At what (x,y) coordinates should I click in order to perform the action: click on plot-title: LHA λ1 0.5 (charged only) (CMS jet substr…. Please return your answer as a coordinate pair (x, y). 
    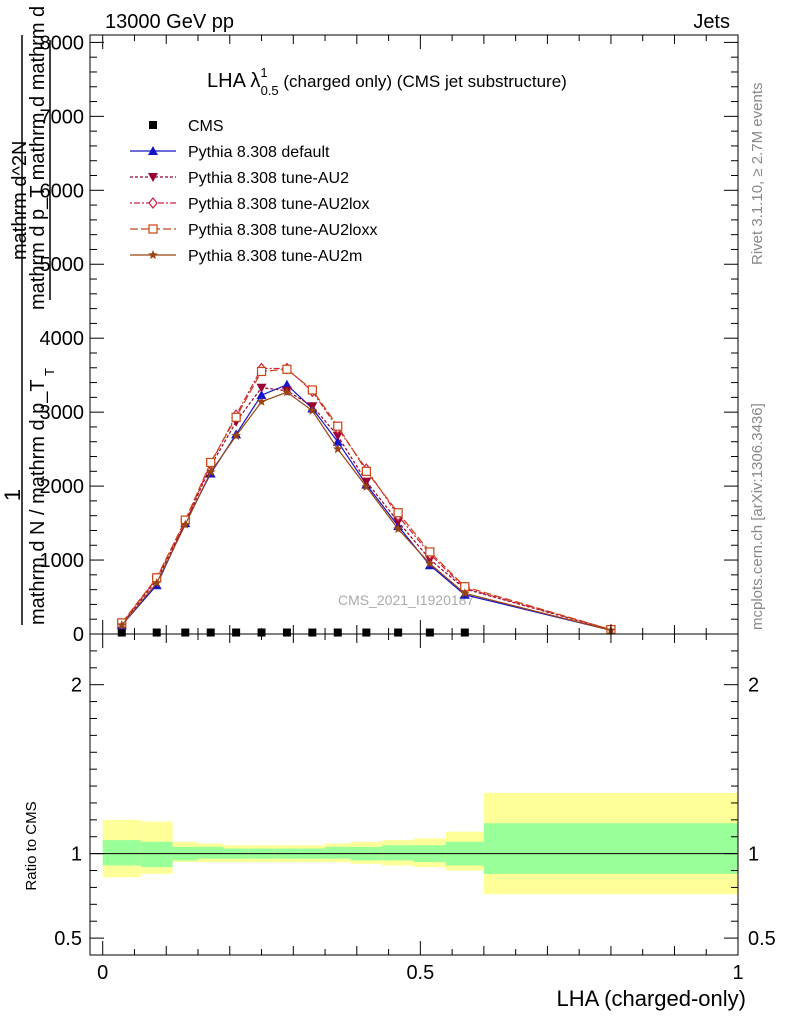
    Looking at the image, I should click on (387, 81).